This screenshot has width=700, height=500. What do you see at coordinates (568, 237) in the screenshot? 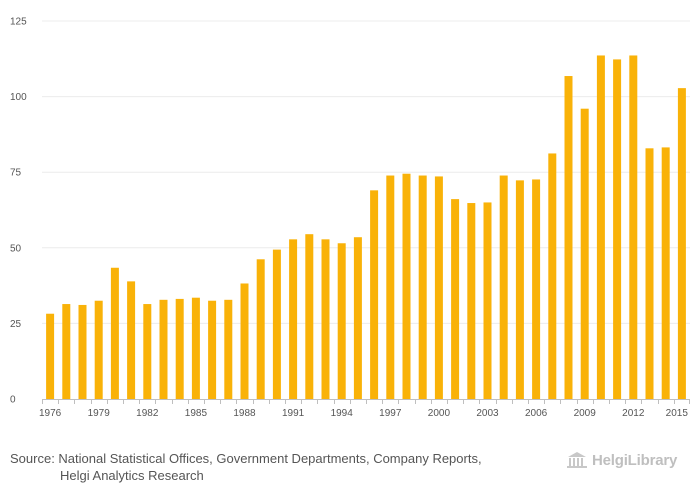
I see `bar-2008` at bounding box center [568, 237].